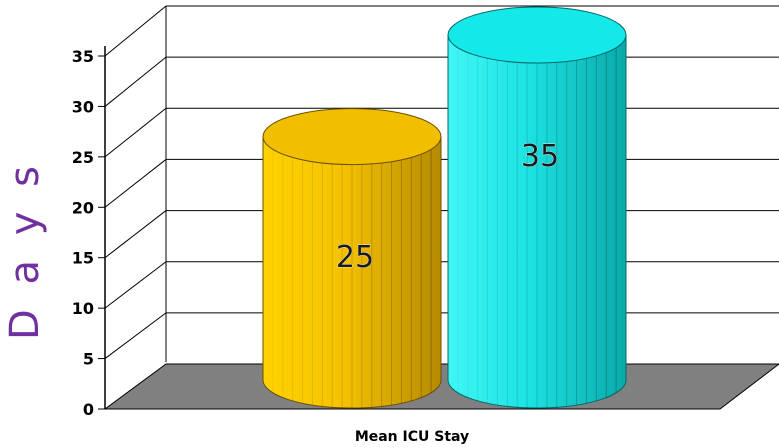 This screenshot has width=779, height=448. What do you see at coordinates (355, 257) in the screenshot?
I see `data-label: 25` at bounding box center [355, 257].